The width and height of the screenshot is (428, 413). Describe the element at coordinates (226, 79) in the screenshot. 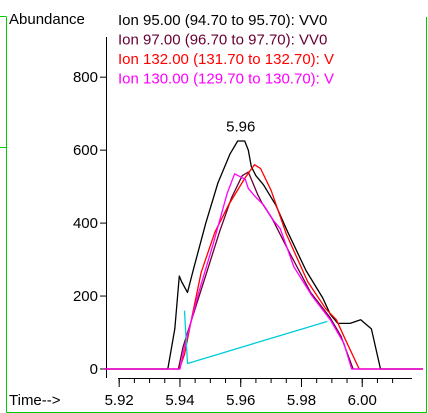

I see `legend-entry: Ion 130.00 (129.70 to 130.70): V` at that location.